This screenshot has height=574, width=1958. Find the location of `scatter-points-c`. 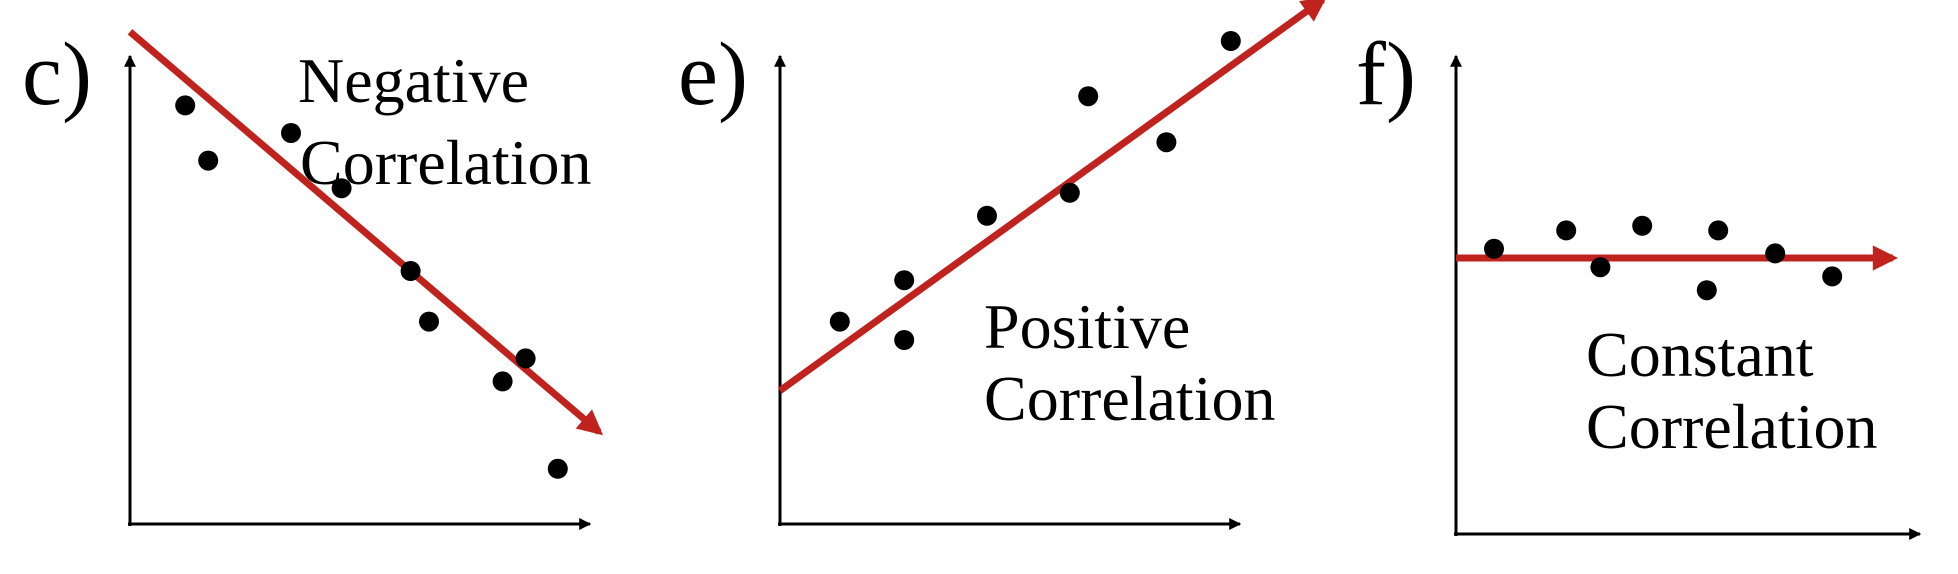

scatter-points-c is located at coordinates (371, 287).